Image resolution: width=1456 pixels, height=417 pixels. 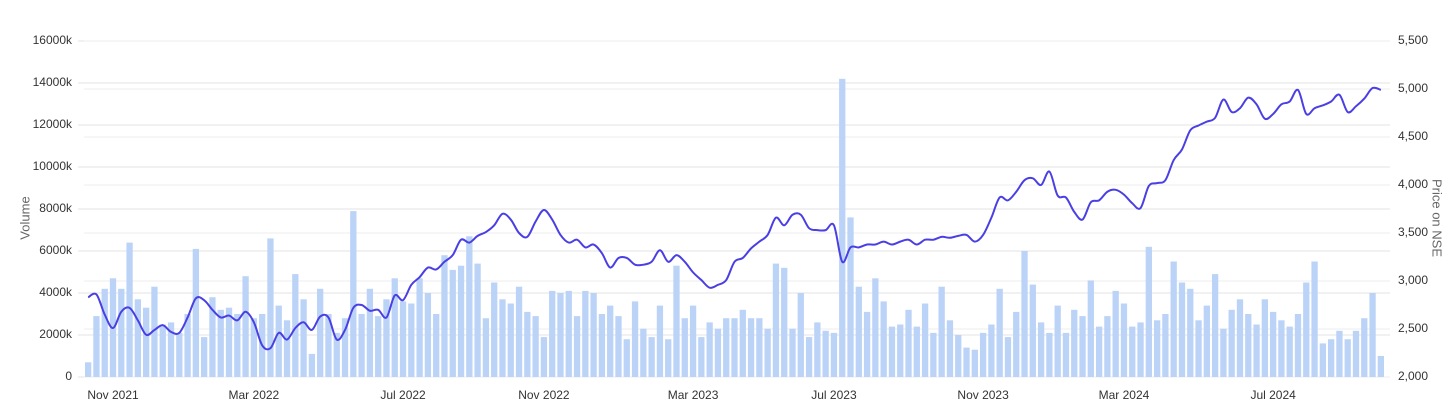 I want to click on x-tick-label: Jul 2022, so click(x=403, y=395).